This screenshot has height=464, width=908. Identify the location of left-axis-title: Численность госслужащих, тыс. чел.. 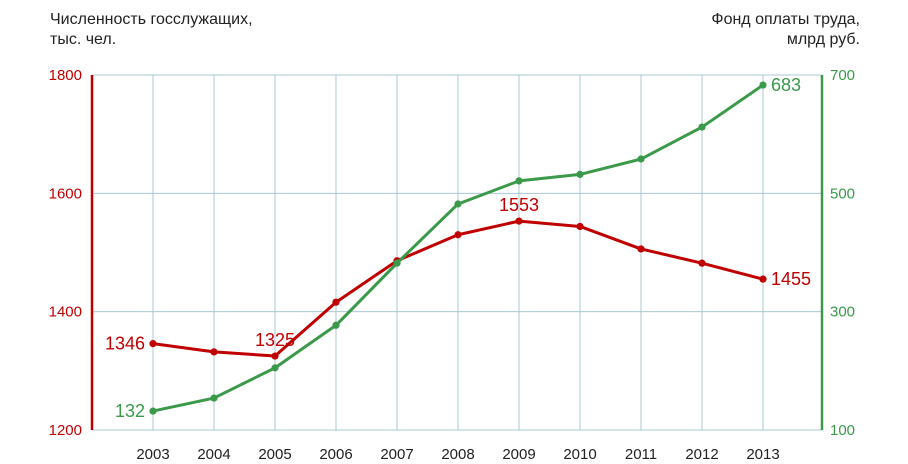
(151, 29).